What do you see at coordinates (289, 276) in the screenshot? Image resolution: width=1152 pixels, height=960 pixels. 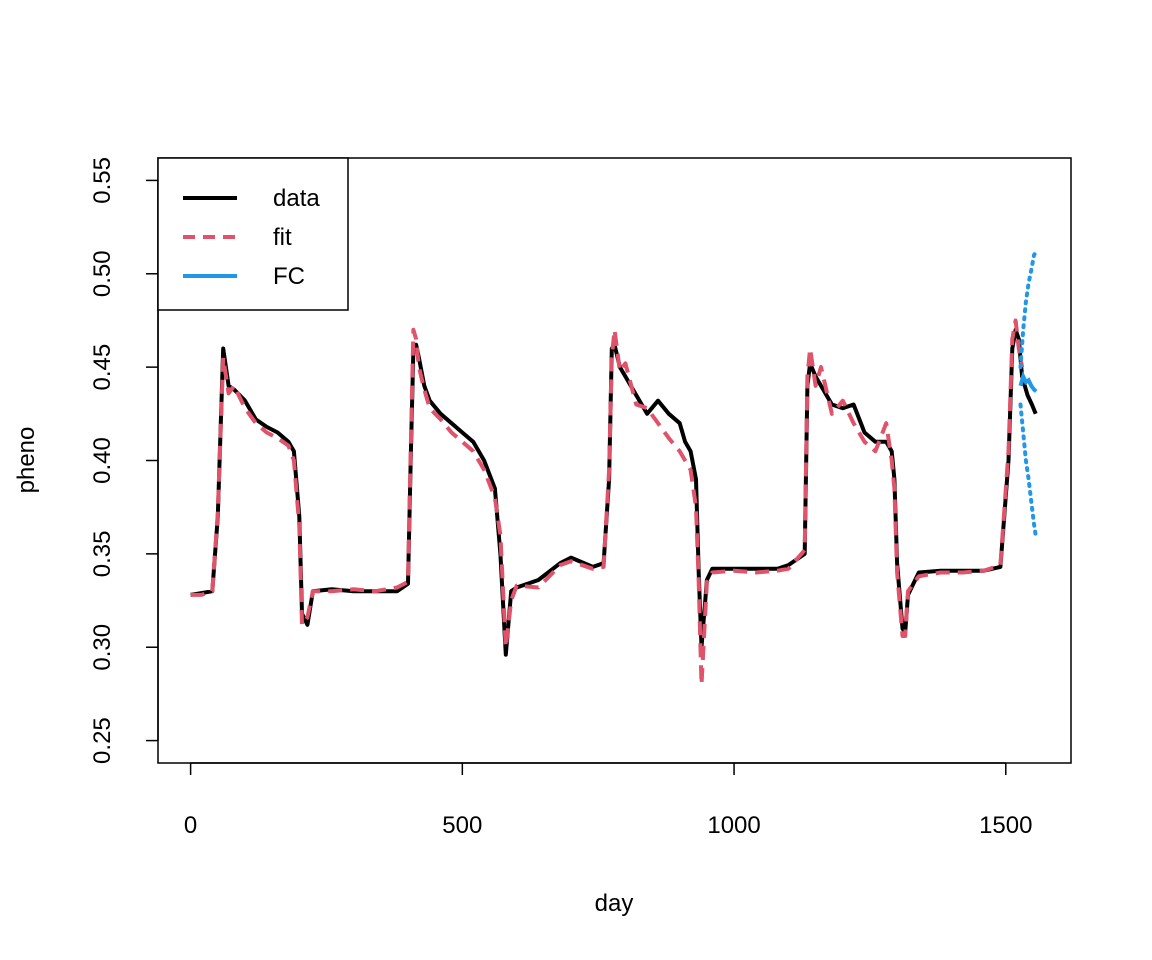 I see `legend-label-FC: FC` at bounding box center [289, 276].